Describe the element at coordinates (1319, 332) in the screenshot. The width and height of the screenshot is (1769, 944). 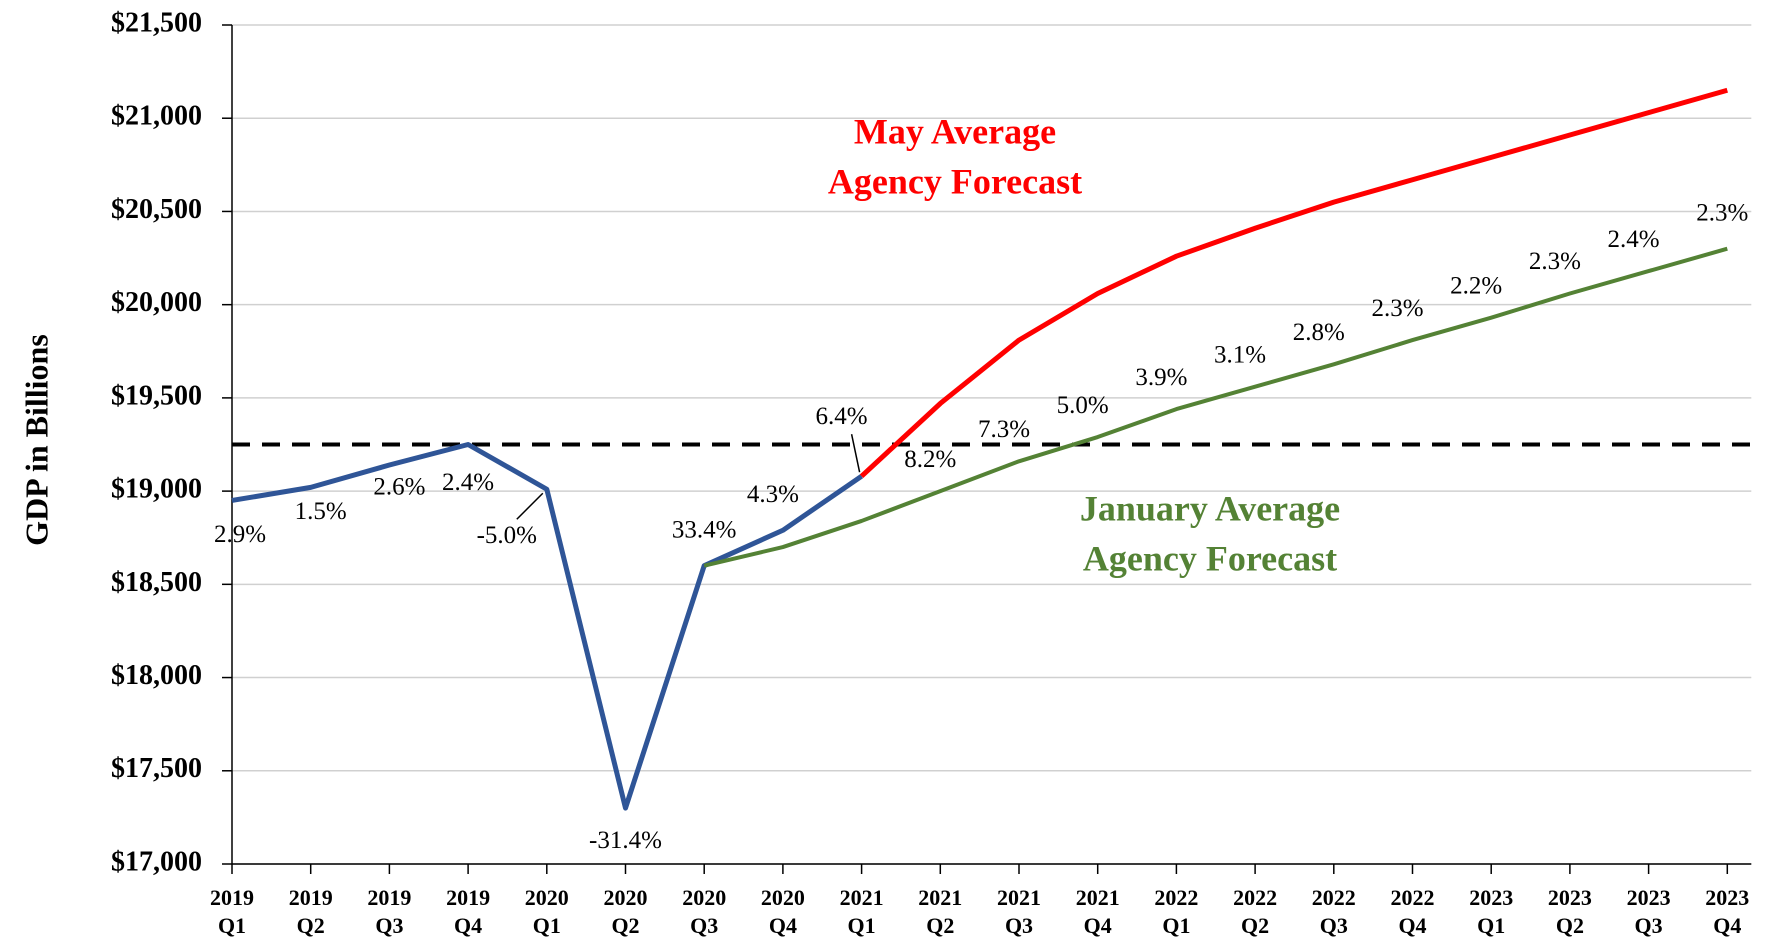
I see `growth-label: 2.8%` at that location.